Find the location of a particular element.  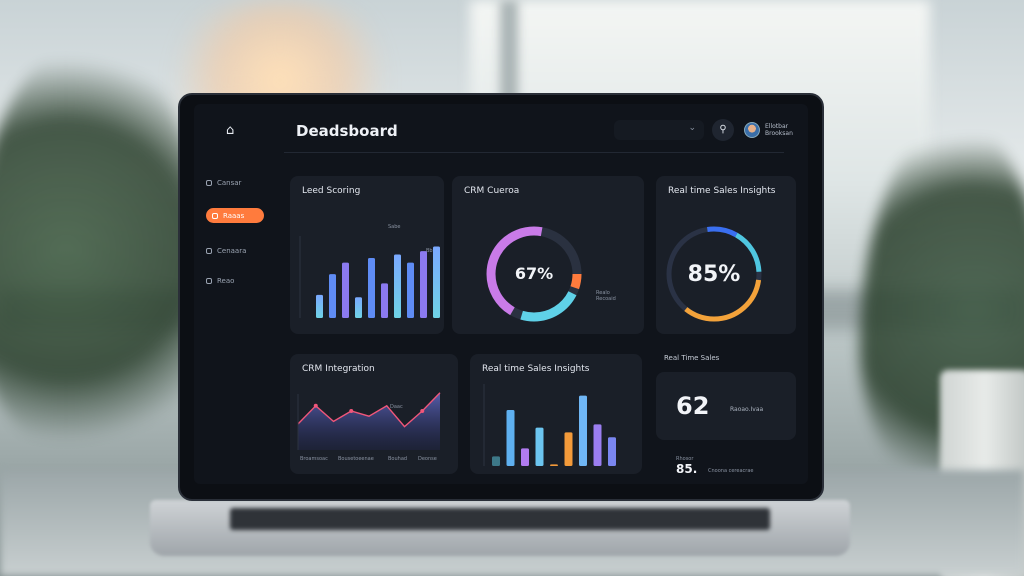

user-info: Ellotbar Brooksan is located at coordinates (779, 130).